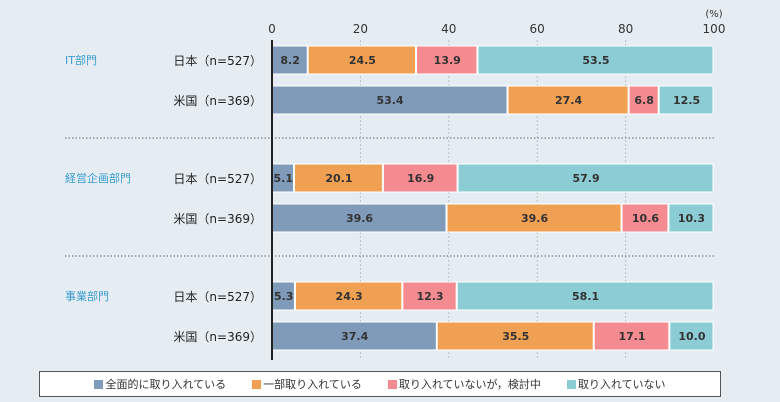 The image size is (780, 402). I want to click on data-label: 53.5, so click(595, 60).